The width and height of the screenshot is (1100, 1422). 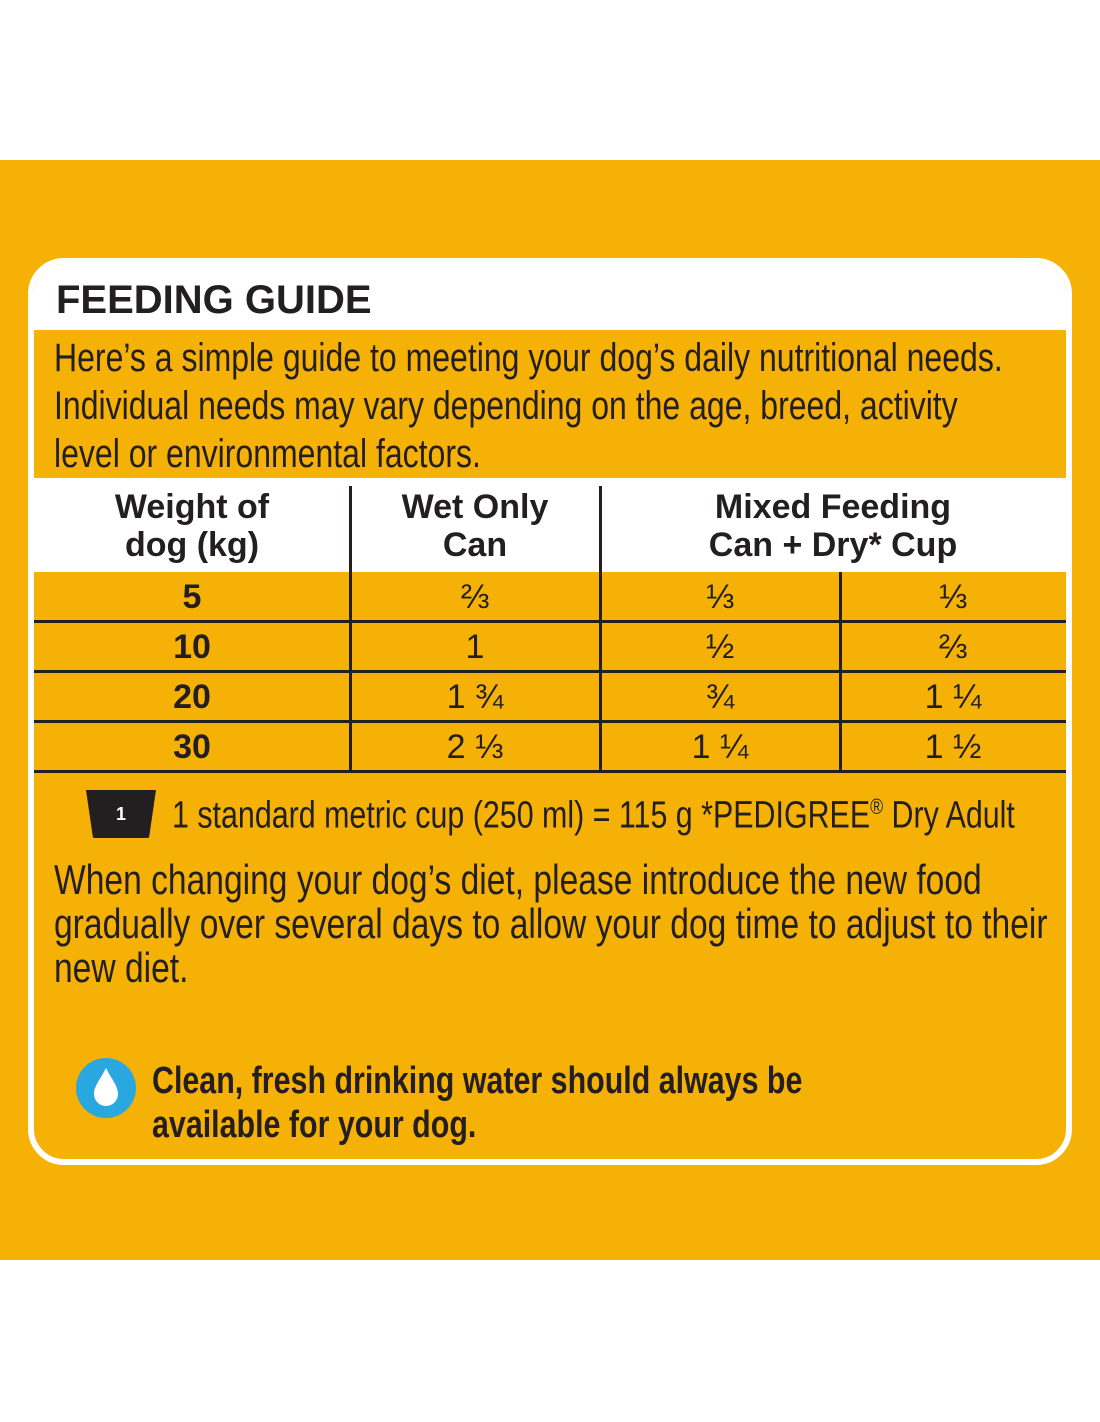 I want to click on cup-icon: 1, so click(x=121, y=814).